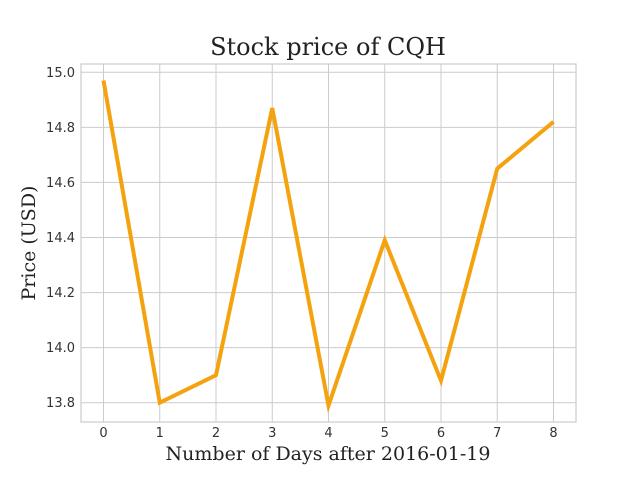 The height and width of the screenshot is (480, 640). Describe the element at coordinates (103, 433) in the screenshot. I see `x-tick-label: 0` at that location.